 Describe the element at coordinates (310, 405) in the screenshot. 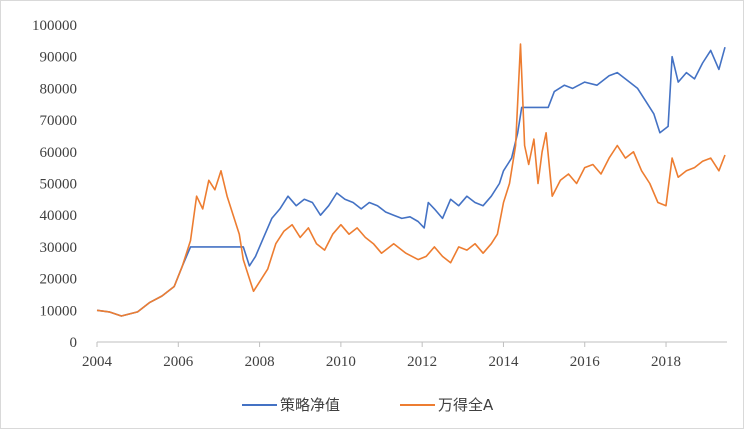

I see `legend-label-strategy: 策略净值` at that location.